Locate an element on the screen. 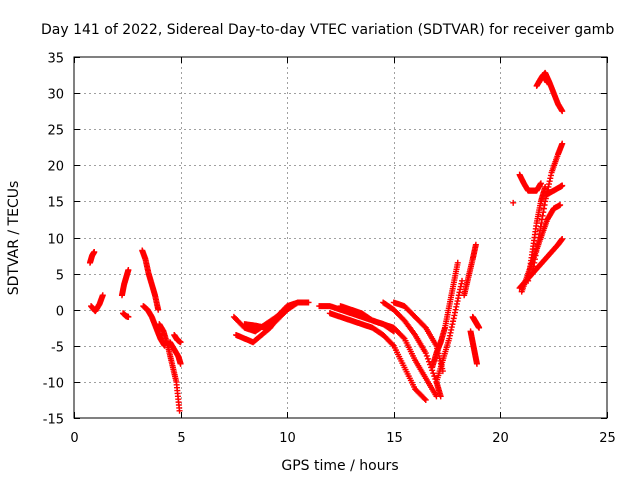 Image resolution: width=640 pixels, height=480 pixels. y-tick-label: 25 is located at coordinates (55, 131).